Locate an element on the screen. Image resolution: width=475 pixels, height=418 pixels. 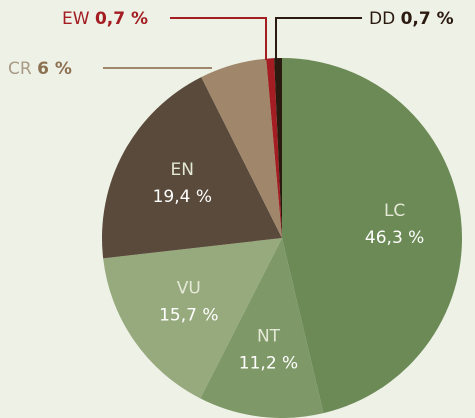
category-label: LC is located at coordinates (394, 211).